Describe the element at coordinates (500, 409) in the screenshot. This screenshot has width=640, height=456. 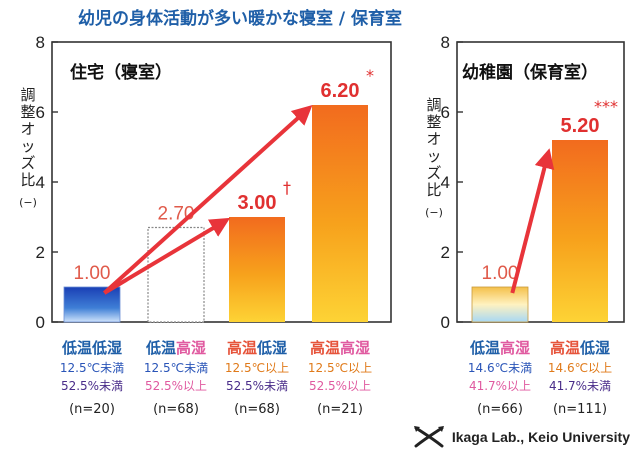
I see `sample-size: (n=66)` at that location.